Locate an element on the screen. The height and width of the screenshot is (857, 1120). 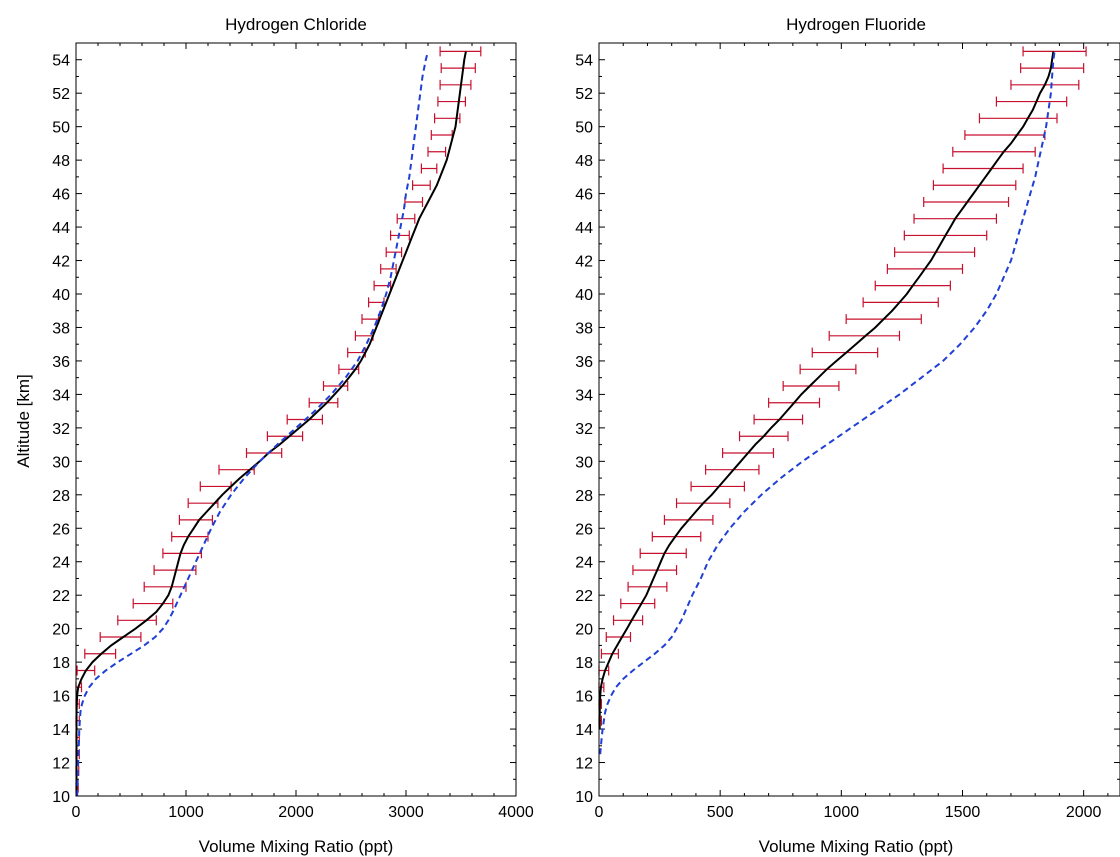
hcl-y-tick-label: 50 is located at coordinates (61, 128).